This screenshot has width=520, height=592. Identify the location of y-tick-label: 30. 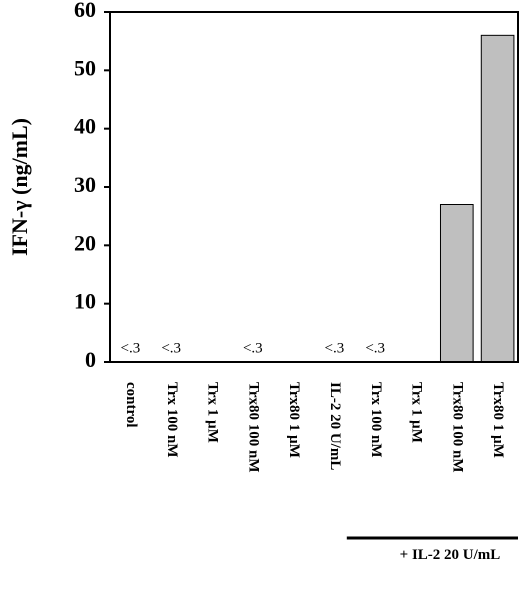
(85, 184).